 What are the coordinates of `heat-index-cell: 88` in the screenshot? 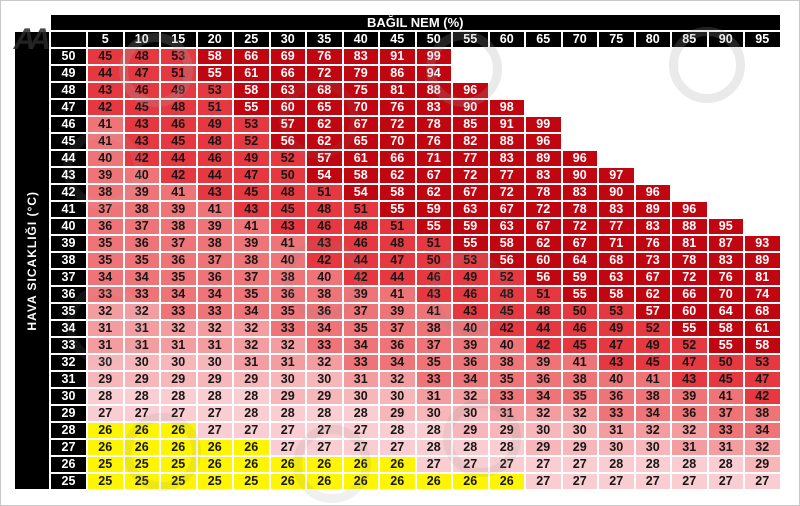 It's located at (689, 226).